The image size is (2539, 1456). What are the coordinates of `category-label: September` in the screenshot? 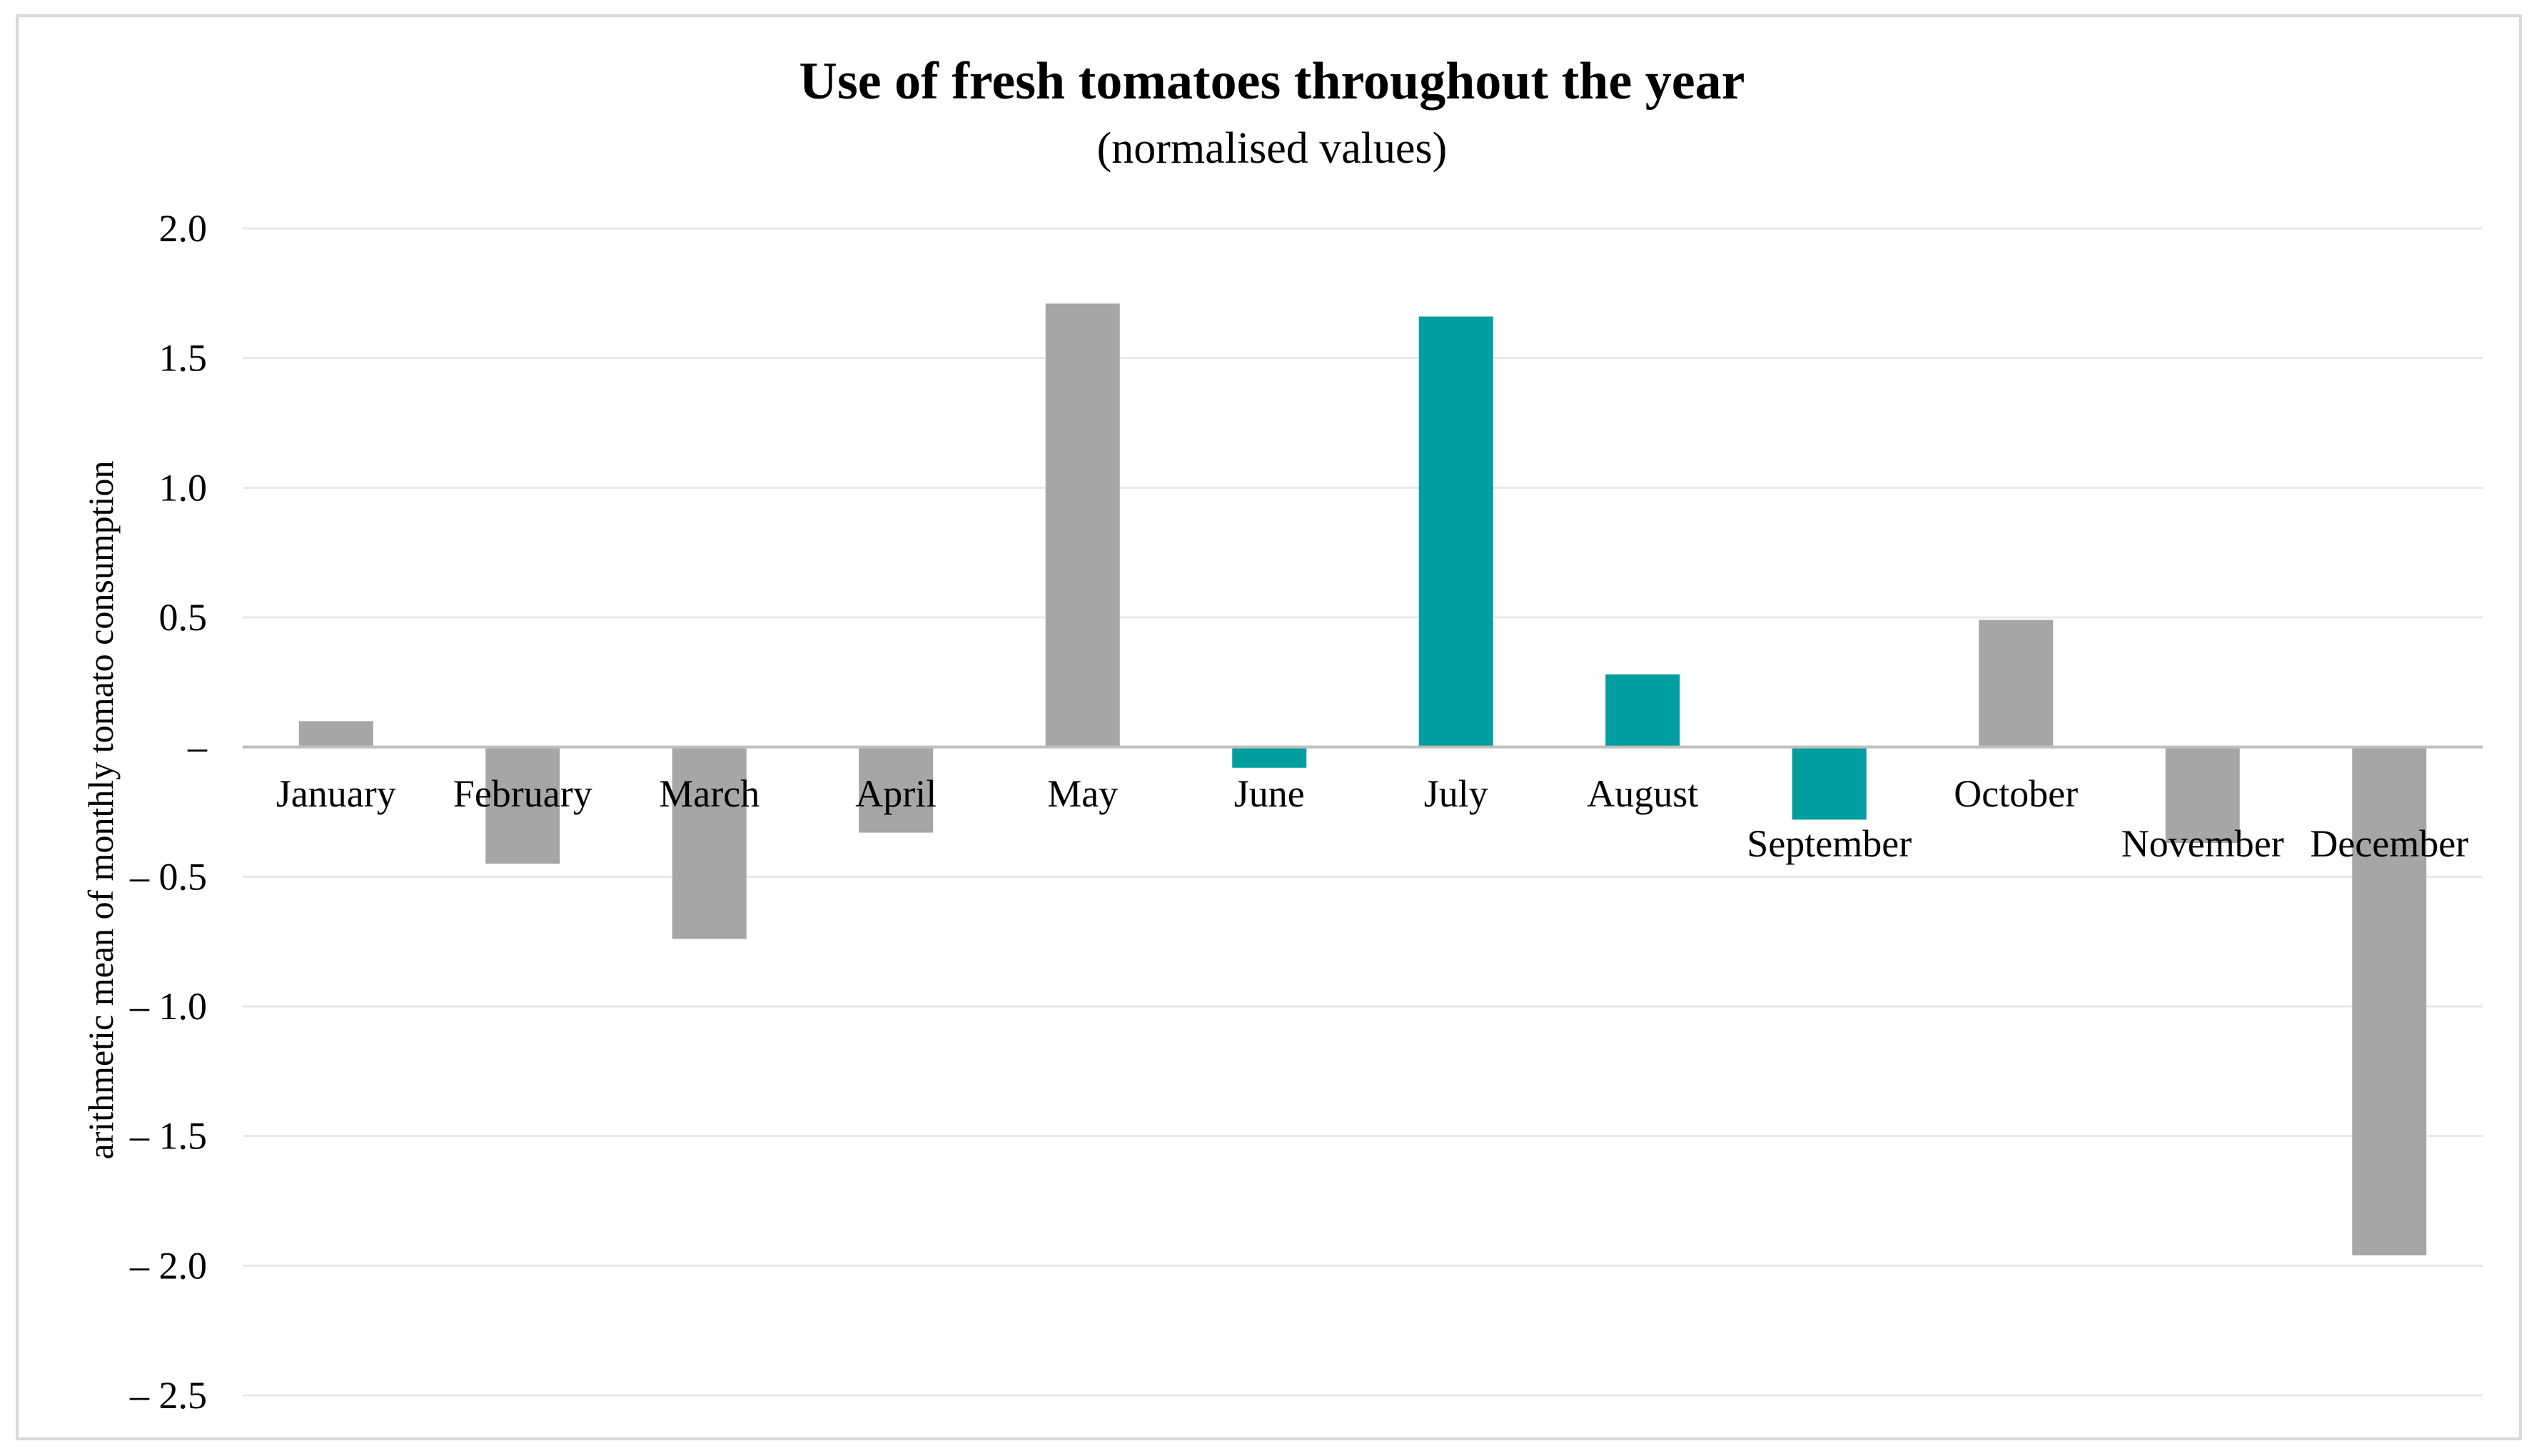 It's located at (1829, 843).